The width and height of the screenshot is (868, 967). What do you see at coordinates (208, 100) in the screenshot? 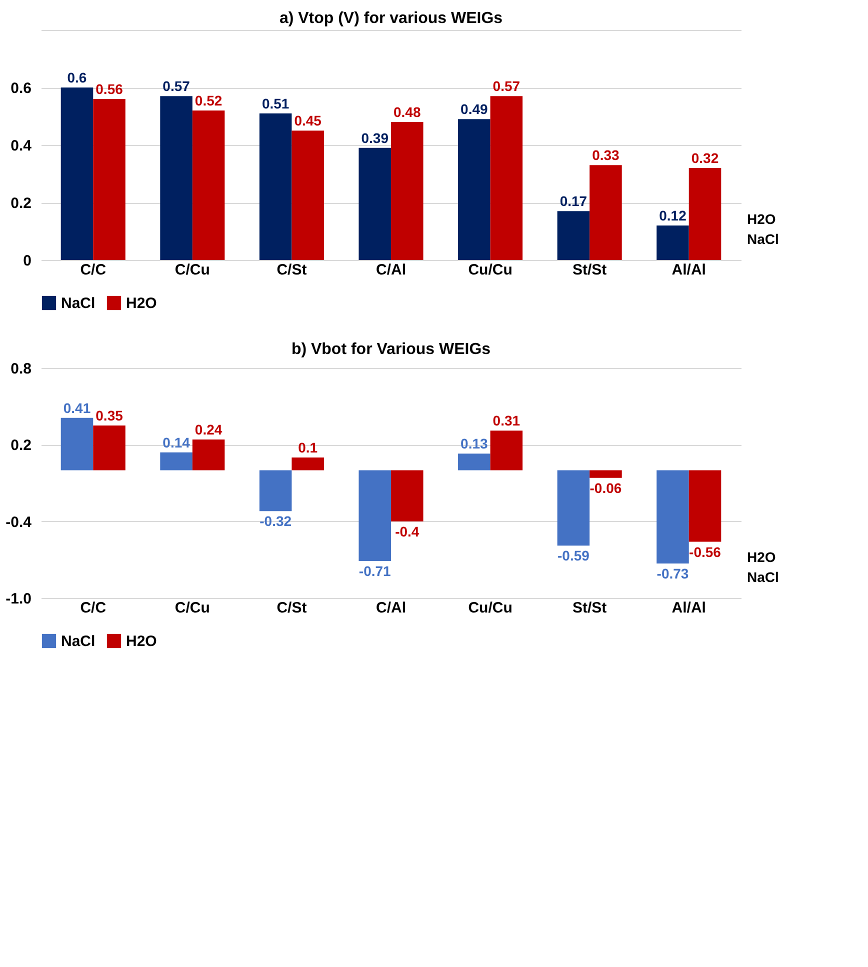
I see `data-label: 0.52` at bounding box center [208, 100].